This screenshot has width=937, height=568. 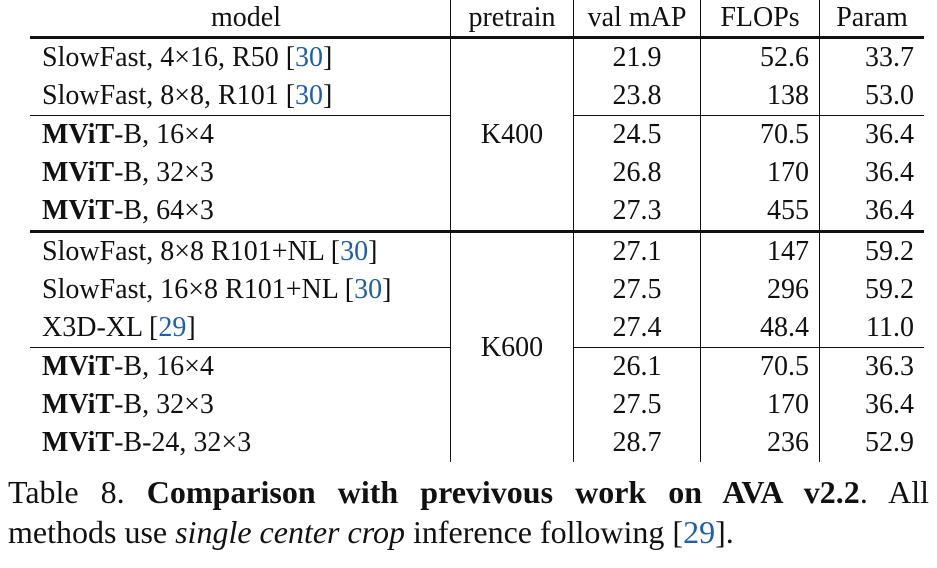 I want to click on header-param: Param, so click(x=871, y=19).